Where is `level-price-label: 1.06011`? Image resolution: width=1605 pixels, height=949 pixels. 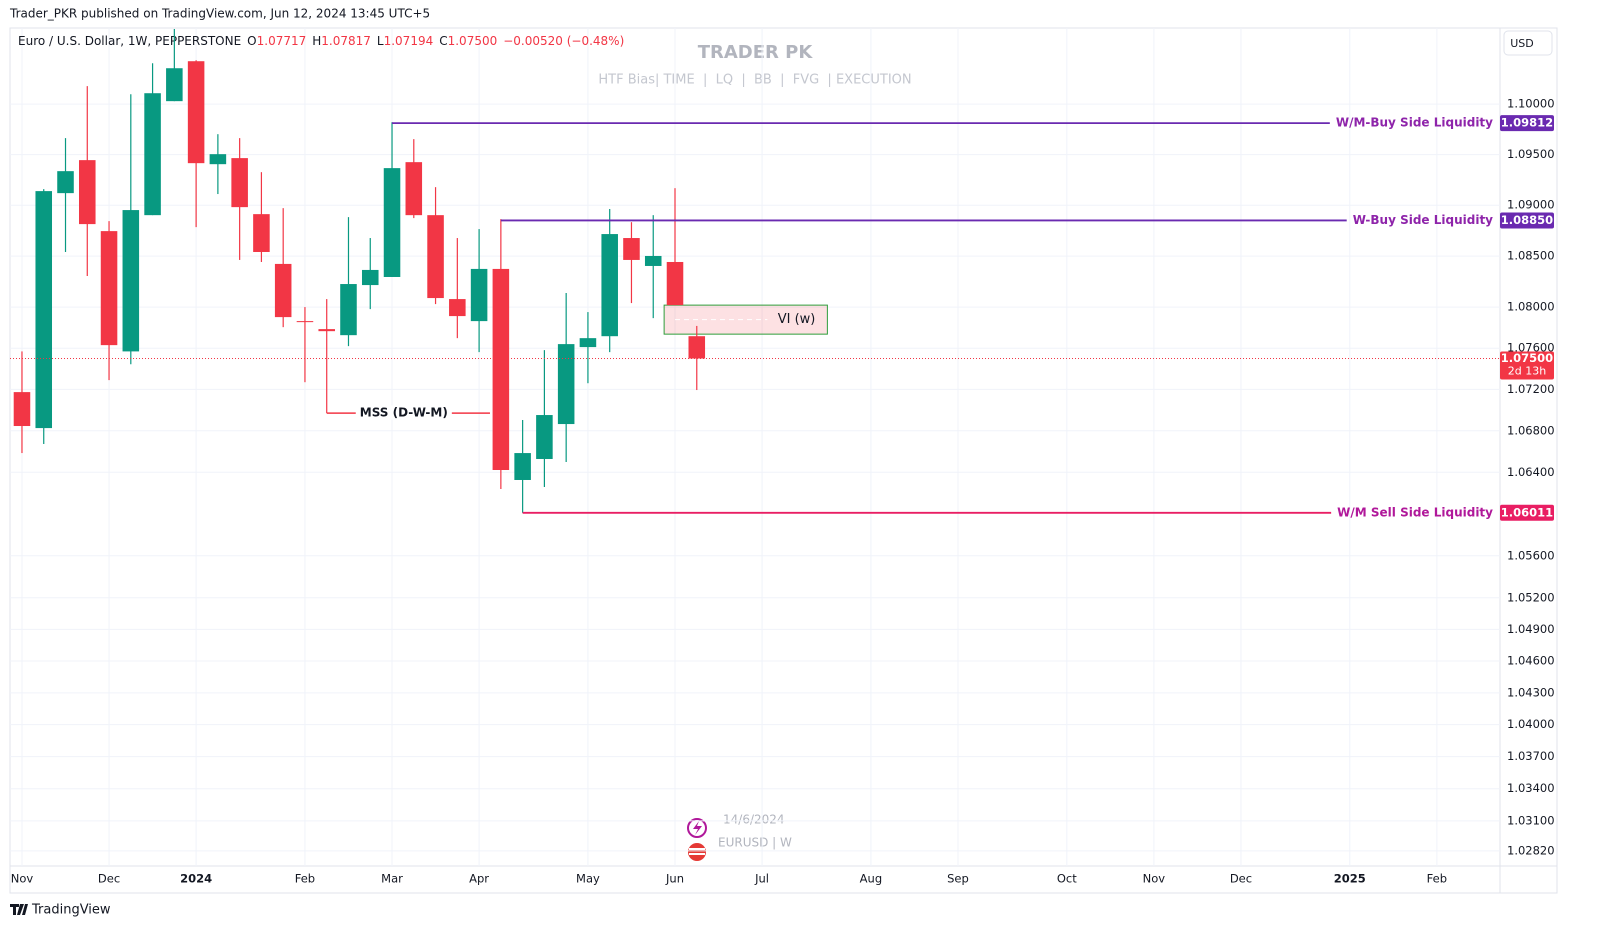
level-price-label: 1.06011 is located at coordinates (1527, 512).